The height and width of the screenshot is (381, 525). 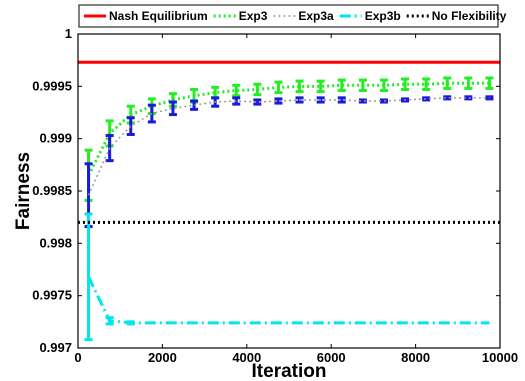 What do you see at coordinates (253, 16) in the screenshot?
I see `legend-label: Exp3` at bounding box center [253, 16].